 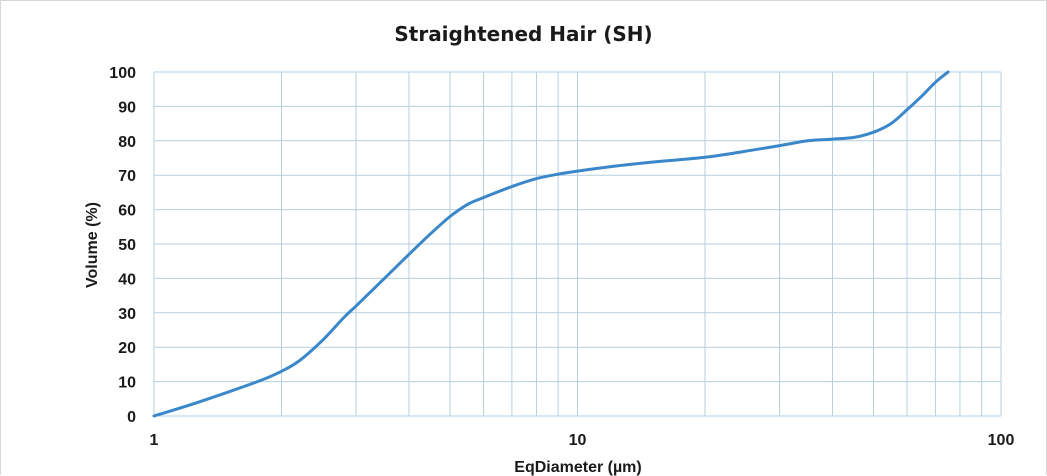 I want to click on x-tick-label: 10, so click(x=578, y=440).